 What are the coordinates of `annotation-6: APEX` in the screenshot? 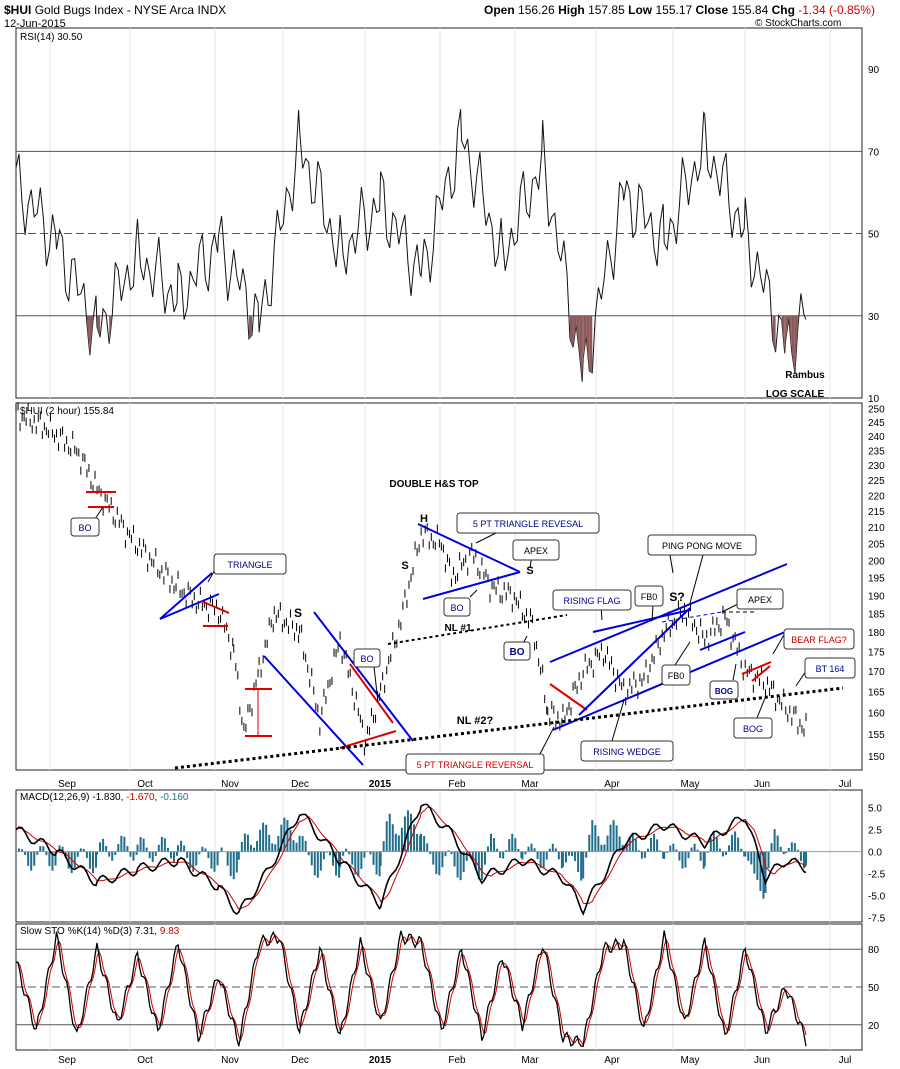 It's located at (536, 551).